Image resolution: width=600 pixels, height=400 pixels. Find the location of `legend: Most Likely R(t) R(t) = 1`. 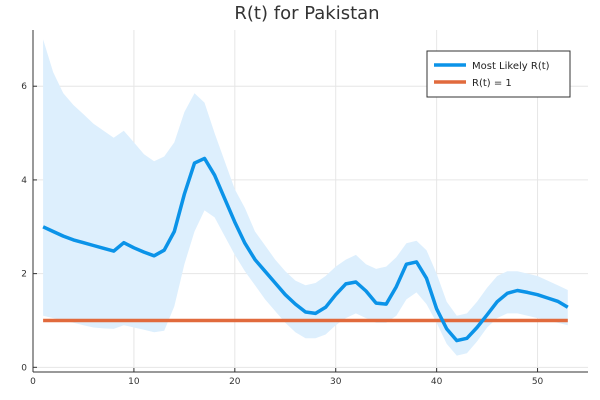

legend: Most Likely R(t) R(t) = 1 is located at coordinates (498, 74).